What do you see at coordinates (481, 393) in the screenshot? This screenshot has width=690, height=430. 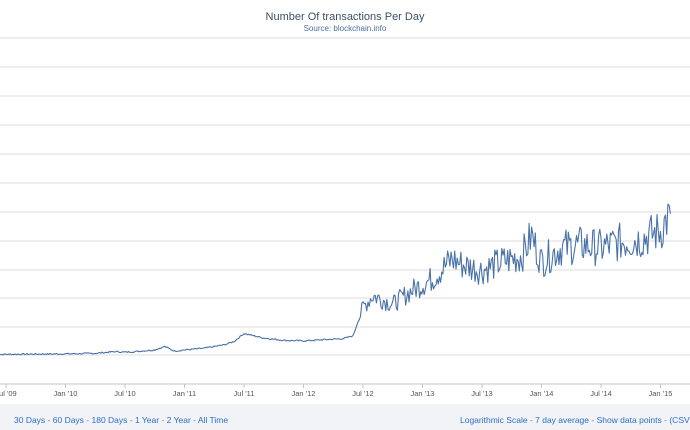 I see `x-tick-label: Jul '13` at bounding box center [481, 393].